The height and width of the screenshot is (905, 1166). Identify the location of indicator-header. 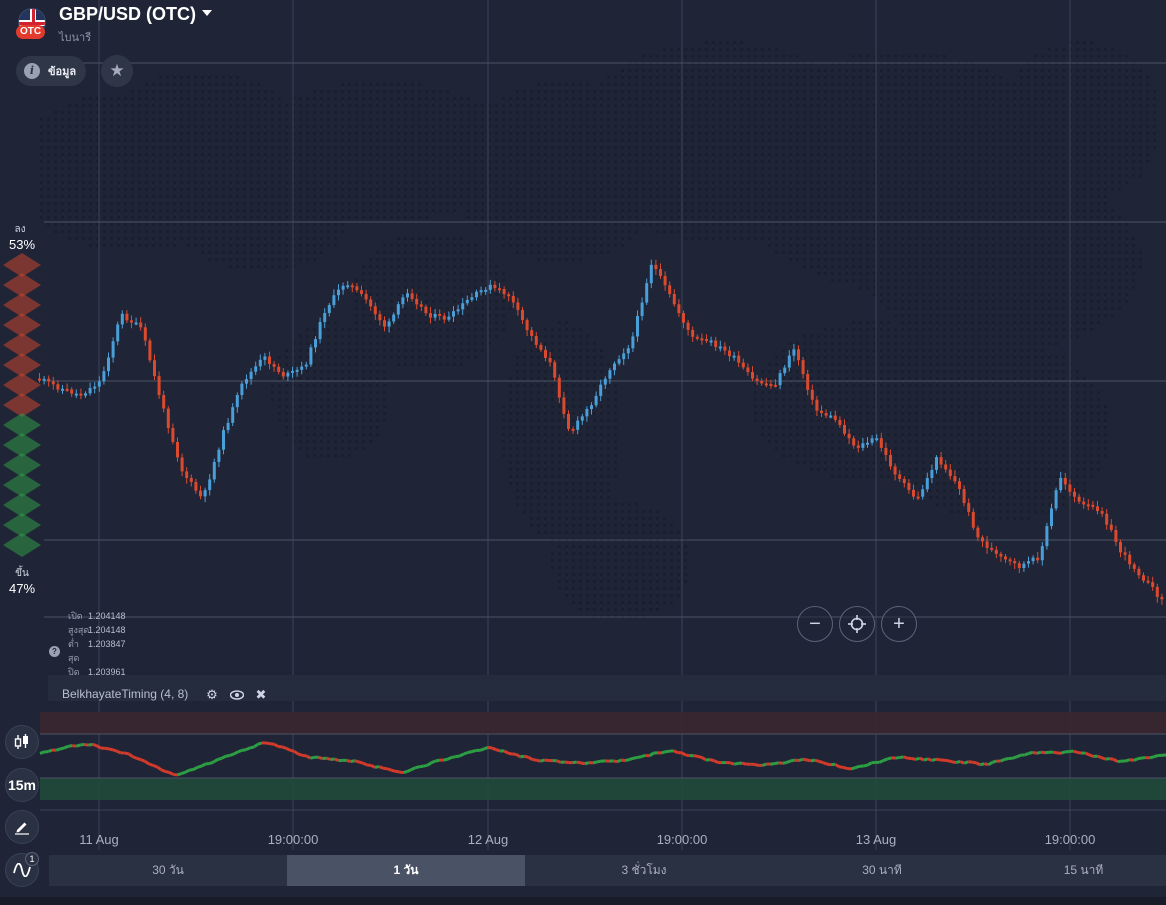
(607, 688).